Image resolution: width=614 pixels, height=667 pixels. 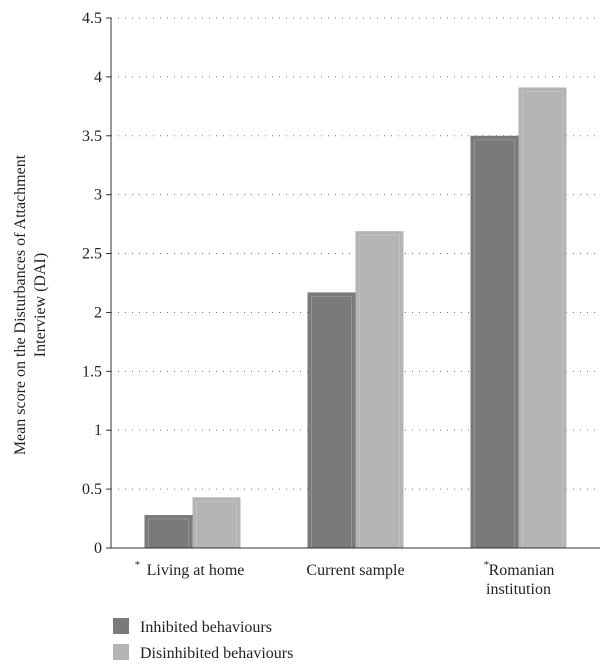 I want to click on y-tick-label: 4.5, so click(x=92, y=18).